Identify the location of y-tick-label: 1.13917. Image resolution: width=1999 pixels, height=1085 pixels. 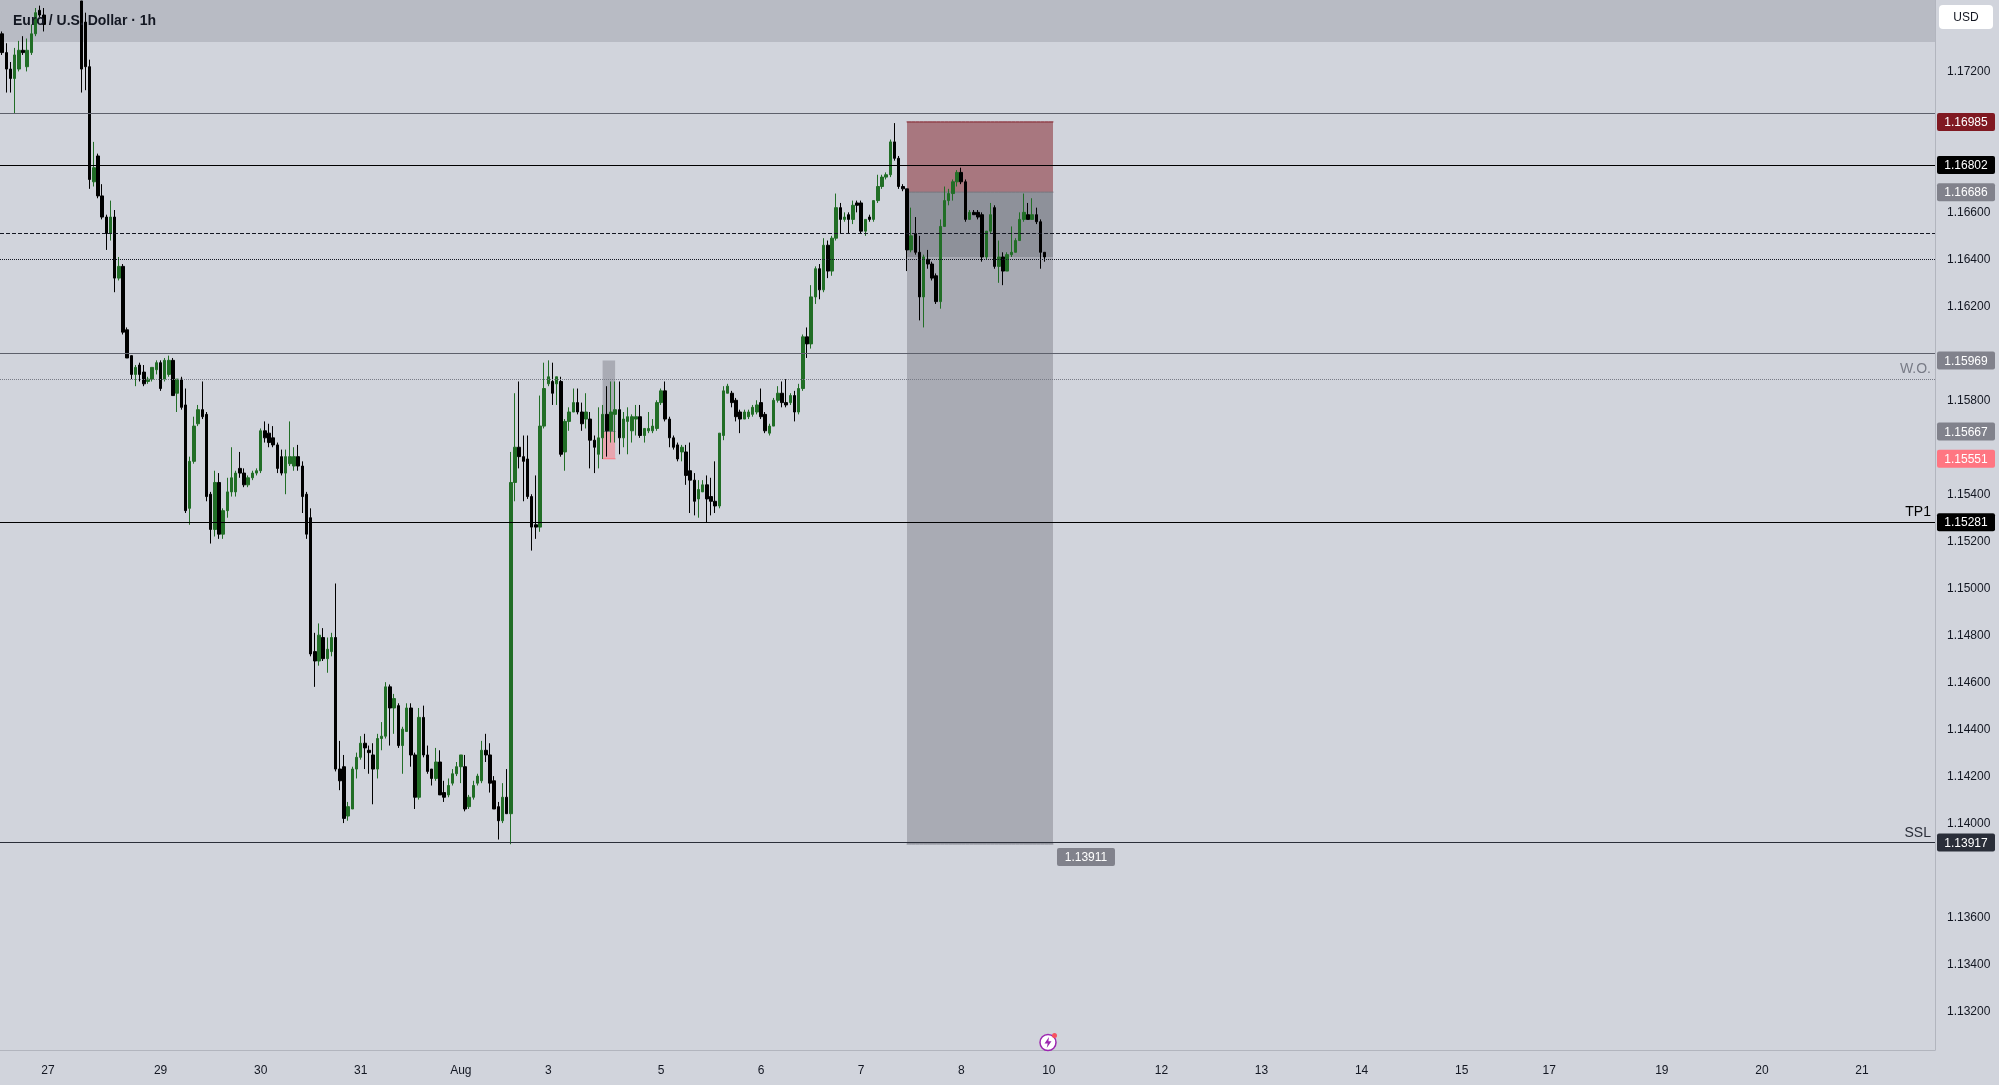
(1966, 842).